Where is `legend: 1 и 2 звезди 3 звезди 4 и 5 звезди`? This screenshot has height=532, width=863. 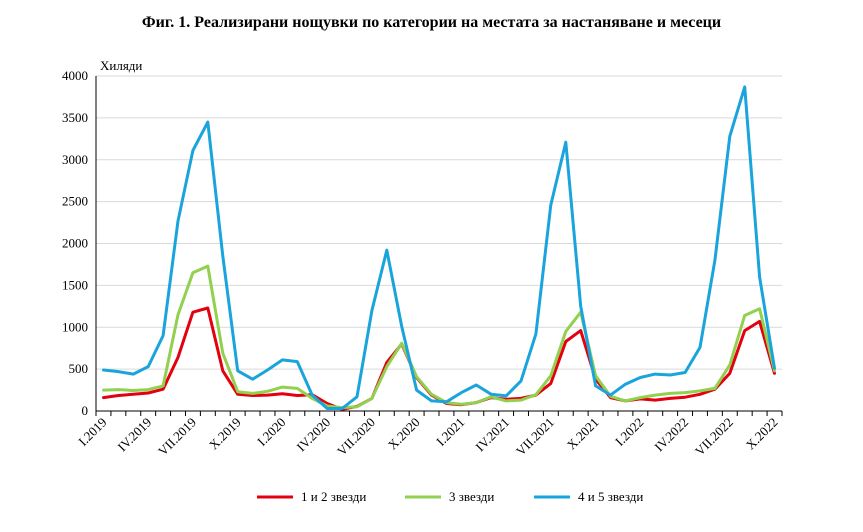 legend: 1 и 2 звезди 3 звезди 4 и 5 звезди is located at coordinates (450, 496).